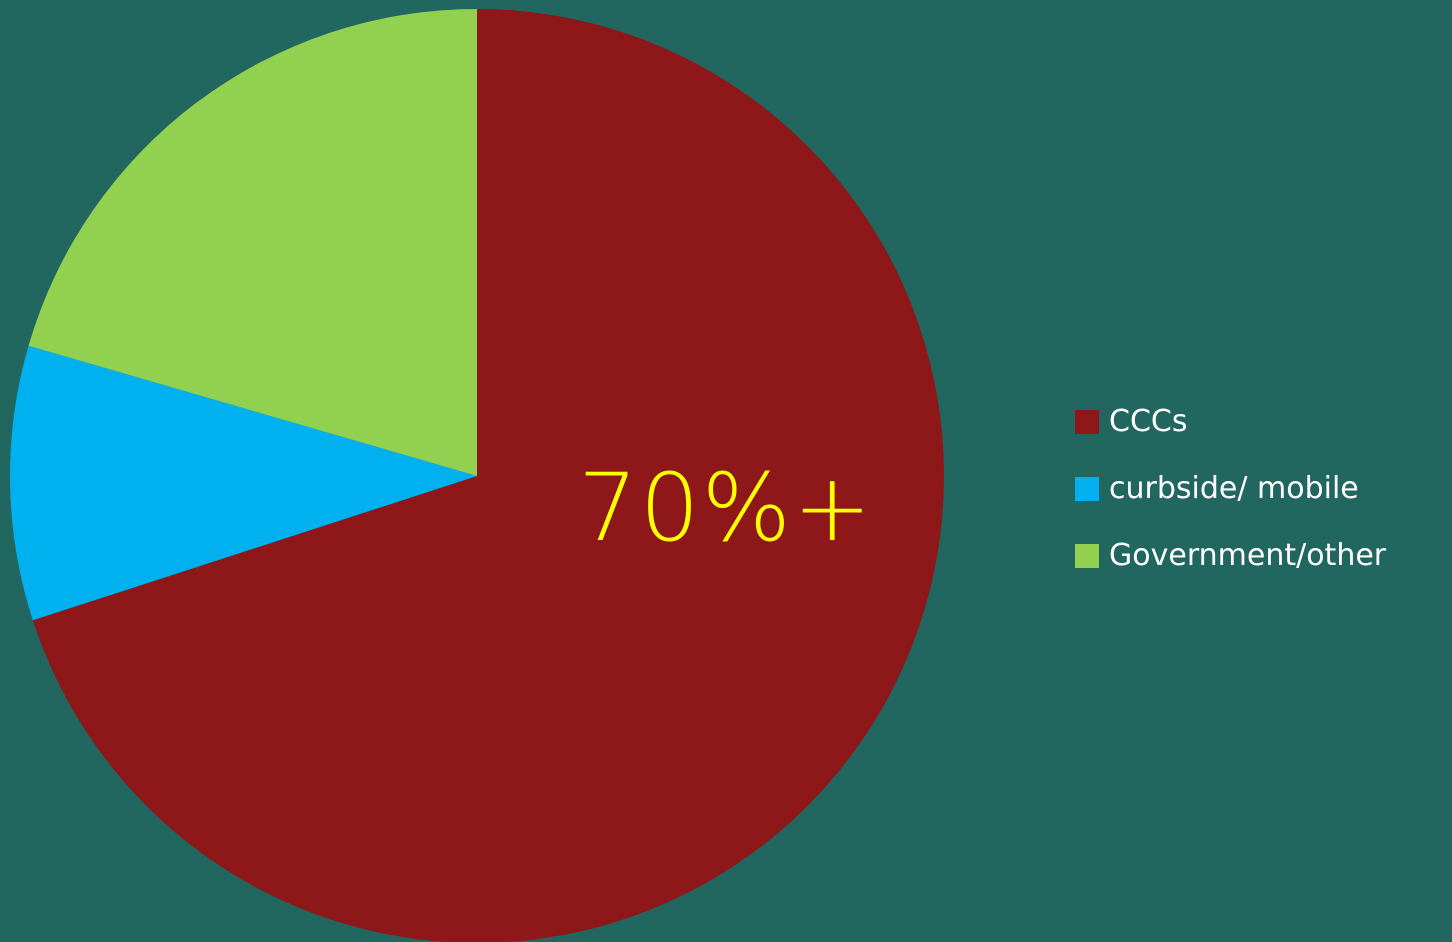  What do you see at coordinates (243, 483) in the screenshot?
I see `pie-slice-curbside-mobile` at bounding box center [243, 483].